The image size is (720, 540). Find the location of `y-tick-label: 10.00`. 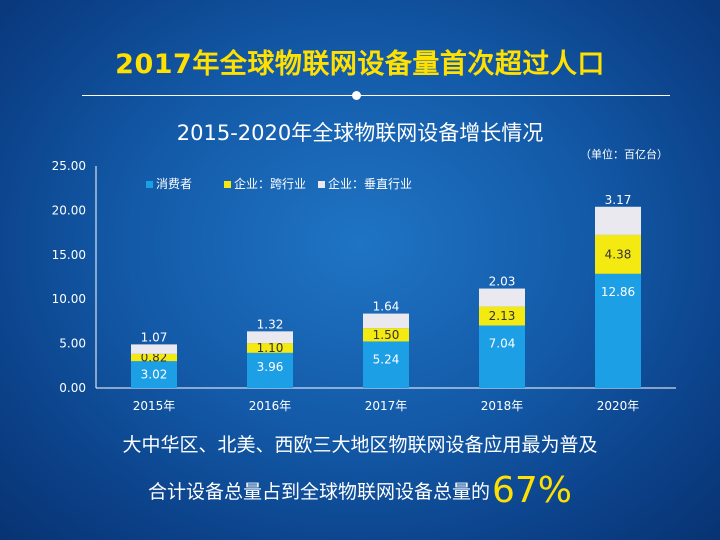

y-tick-label: 10.00 is located at coordinates (69, 299).